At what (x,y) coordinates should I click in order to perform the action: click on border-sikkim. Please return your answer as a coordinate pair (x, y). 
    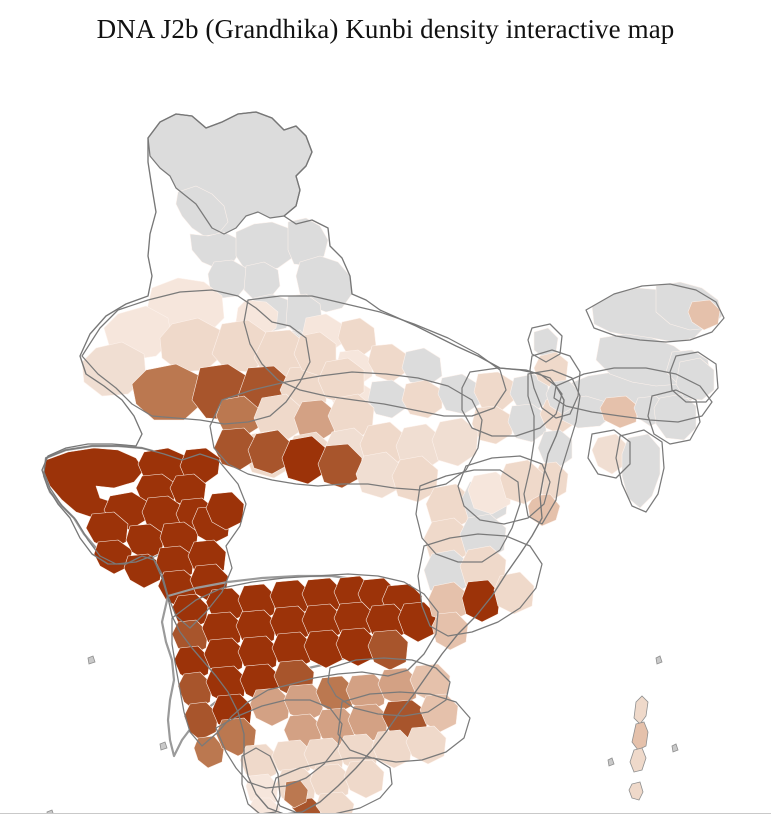
    Looking at the image, I should click on (545, 343).